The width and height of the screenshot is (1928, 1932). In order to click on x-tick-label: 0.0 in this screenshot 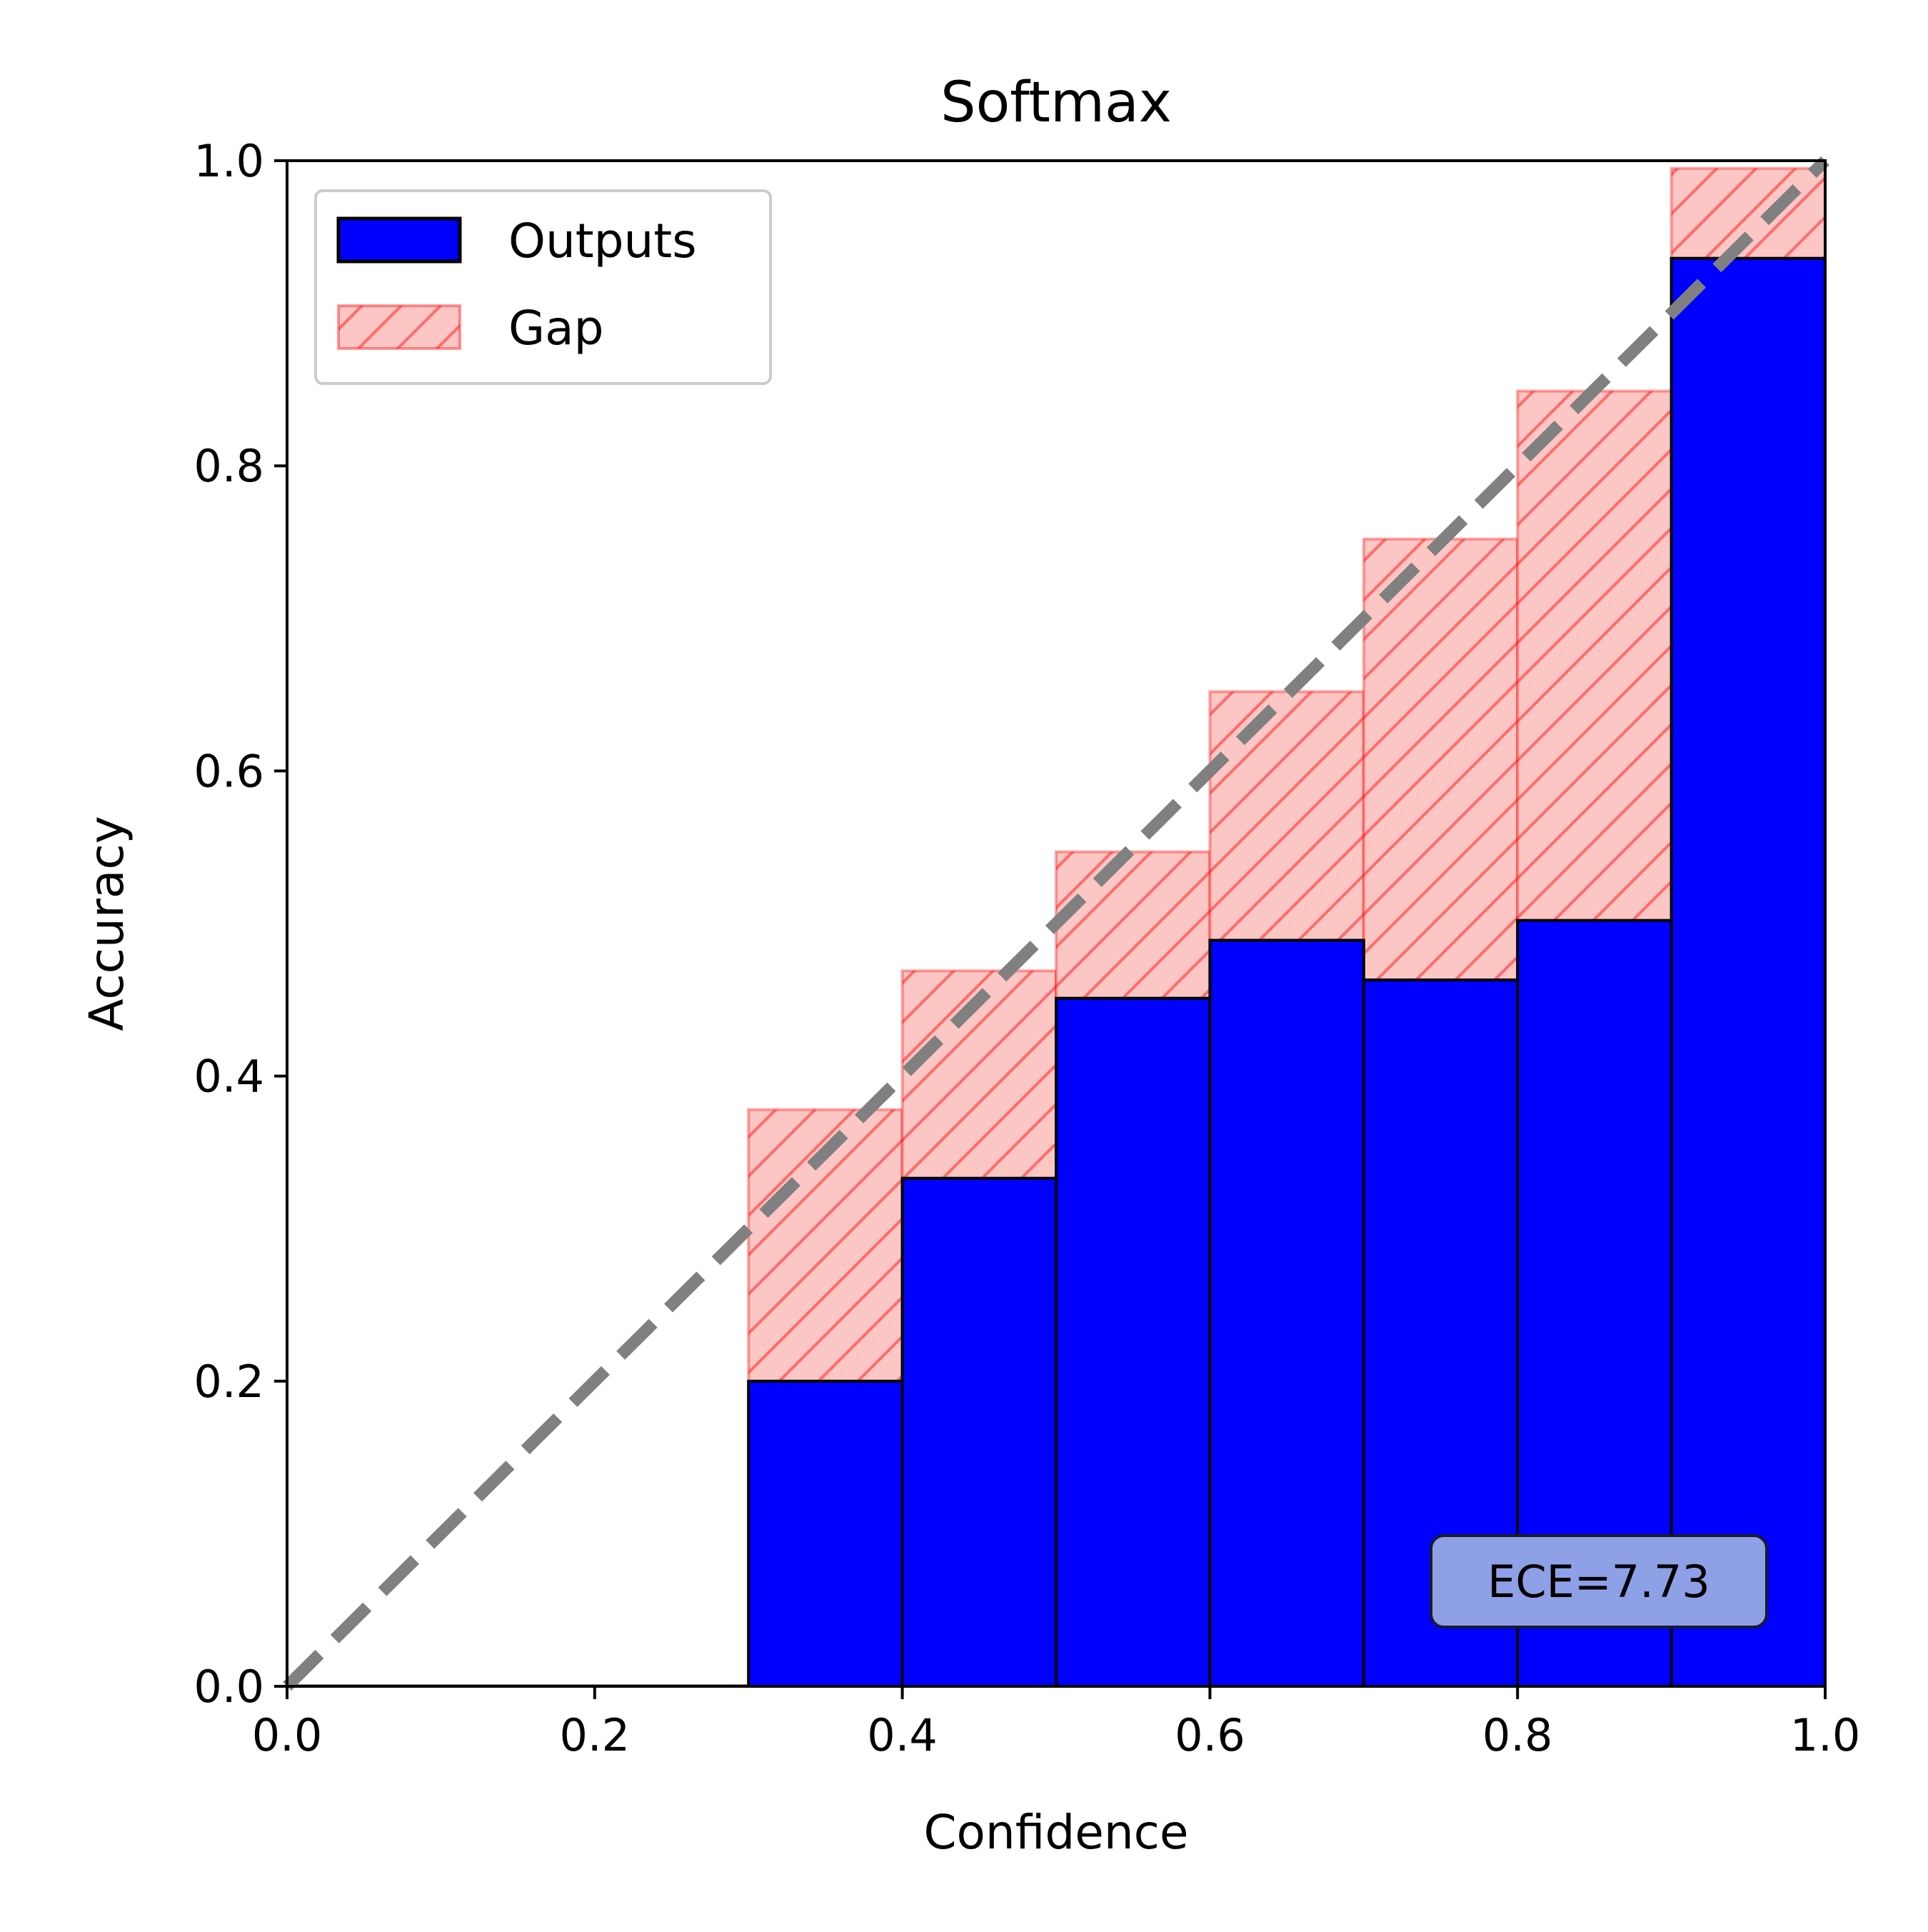, I will do `click(287, 1735)`.